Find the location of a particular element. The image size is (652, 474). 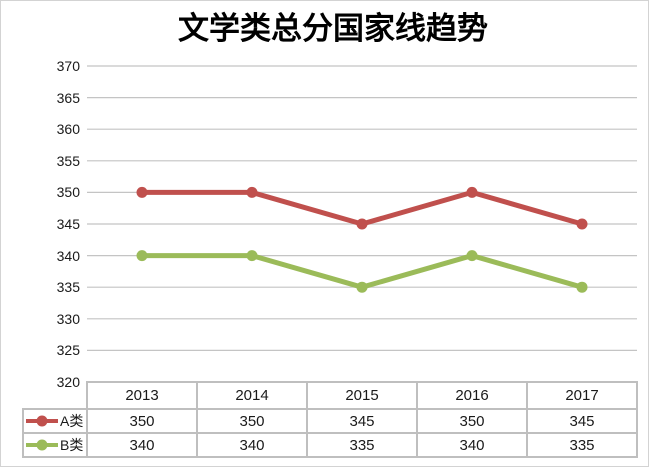

y-axis-tick-label: 355 is located at coordinates (68, 161).